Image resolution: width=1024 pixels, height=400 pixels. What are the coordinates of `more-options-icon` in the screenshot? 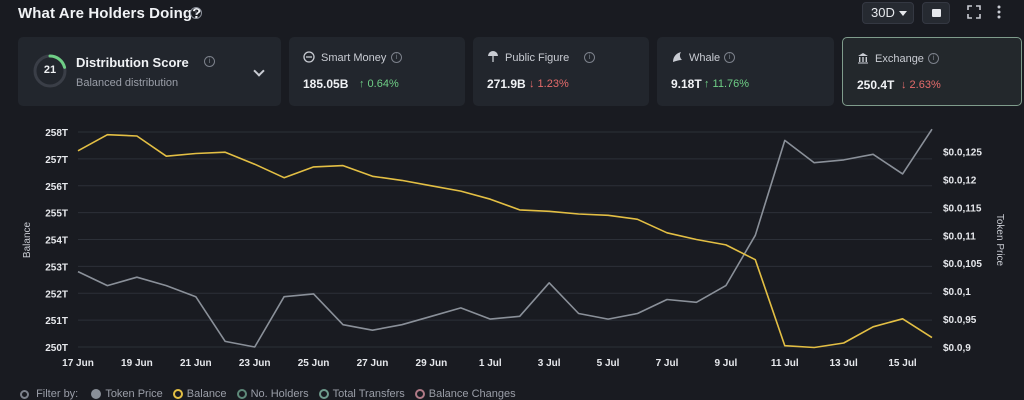 It's located at (999, 12).